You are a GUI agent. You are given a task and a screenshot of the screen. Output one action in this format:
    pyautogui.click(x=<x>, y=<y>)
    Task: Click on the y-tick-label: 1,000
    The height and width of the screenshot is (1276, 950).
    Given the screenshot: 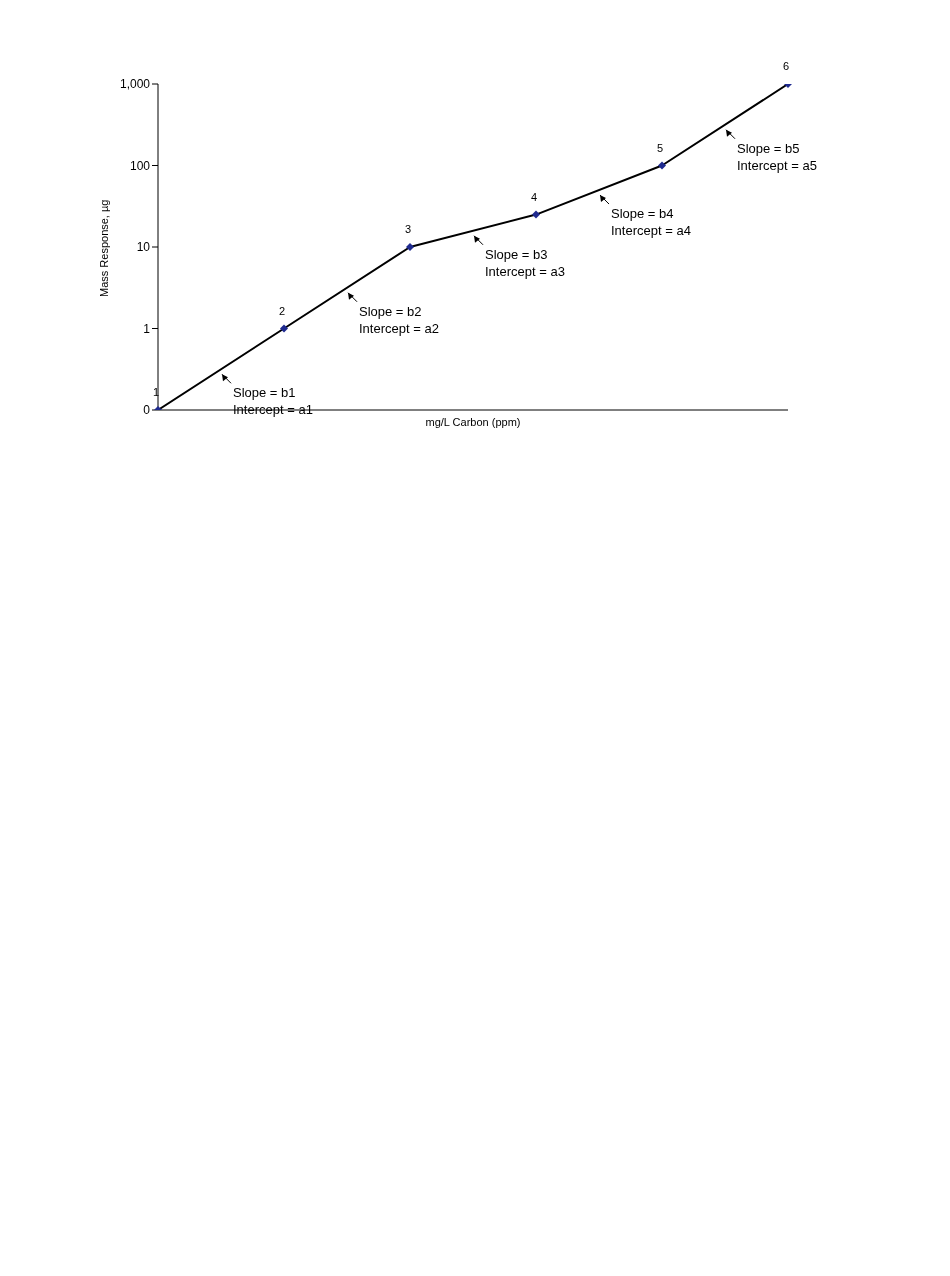 What is the action you would take?
    pyautogui.click(x=135, y=84)
    